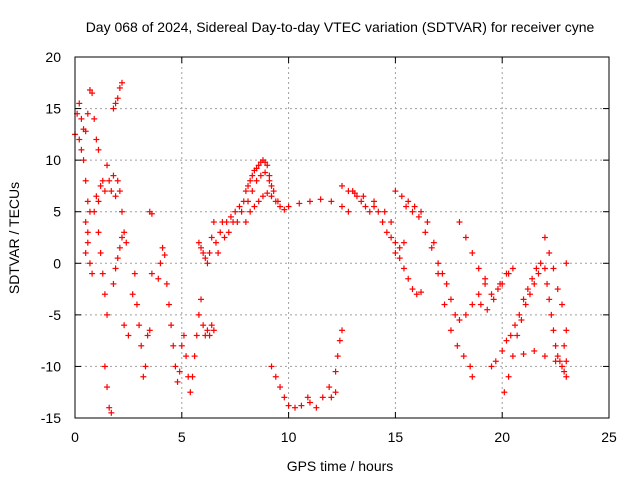 The image size is (640, 480). I want to click on y-tick-label: 20, so click(53, 57).